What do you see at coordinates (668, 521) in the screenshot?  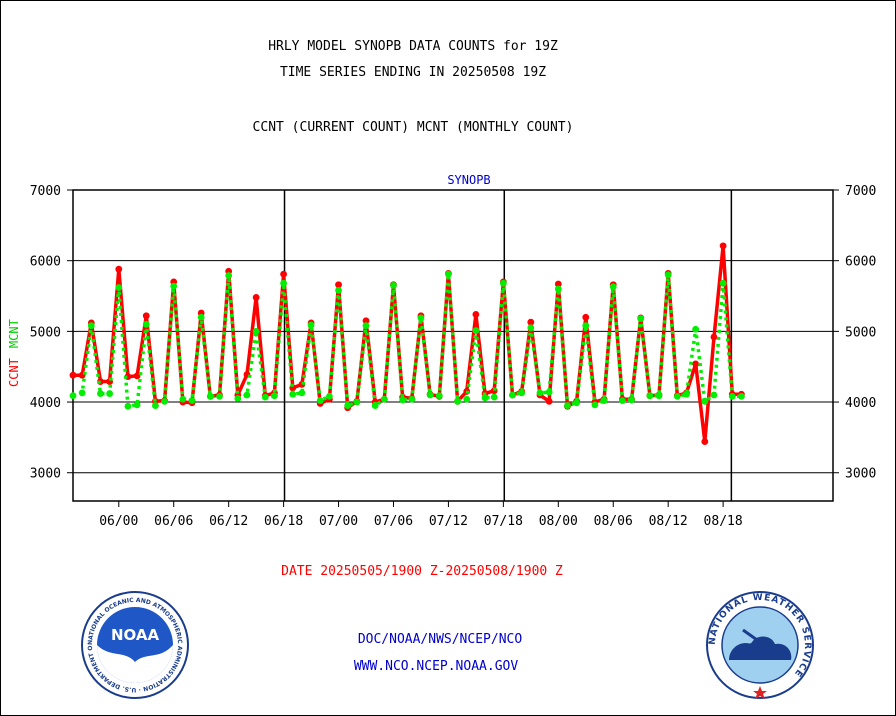 I see `x-tick-label: 08/12` at bounding box center [668, 521].